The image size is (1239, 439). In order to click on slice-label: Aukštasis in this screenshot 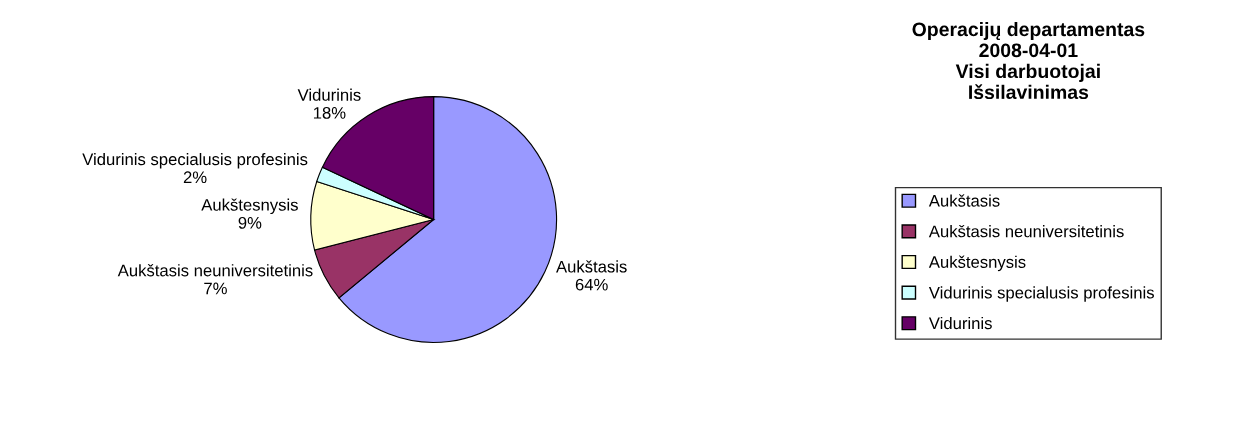, I will do `click(591, 266)`.